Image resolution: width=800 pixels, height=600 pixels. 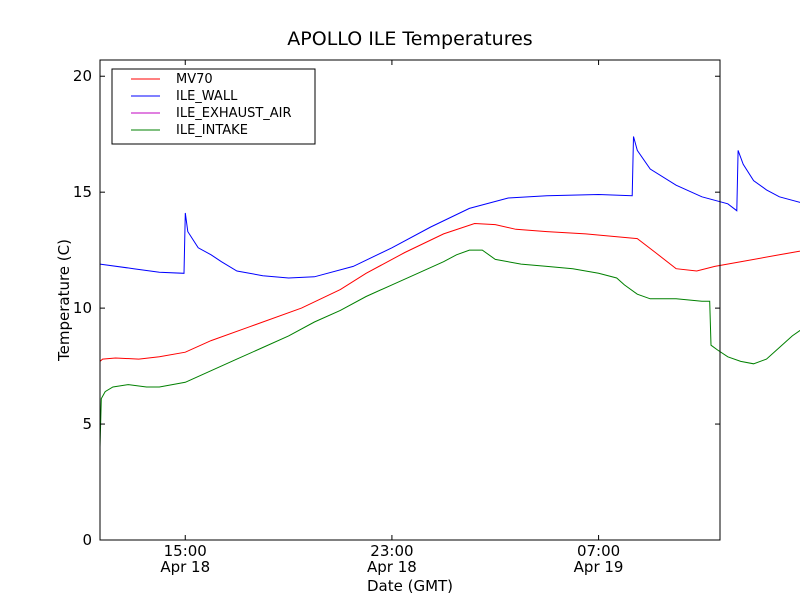 I want to click on legend-box, so click(x=213, y=106).